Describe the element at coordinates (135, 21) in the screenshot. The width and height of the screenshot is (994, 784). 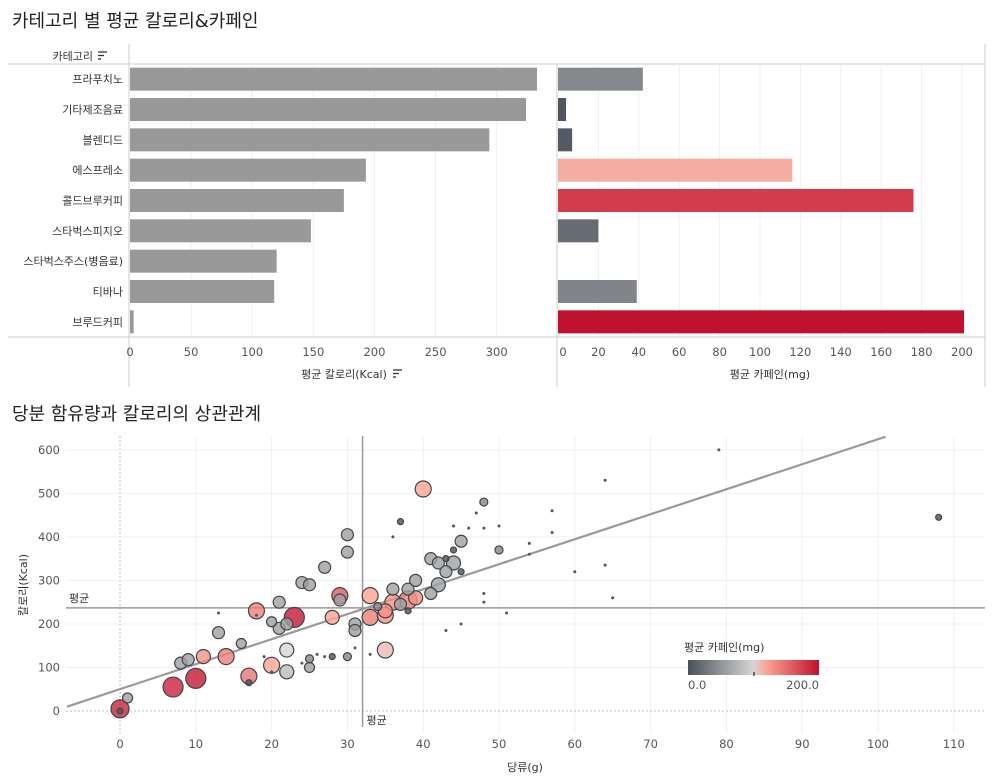
I see `top-chart-title: 카테고리 별 평균 칼로리&카페인` at that location.